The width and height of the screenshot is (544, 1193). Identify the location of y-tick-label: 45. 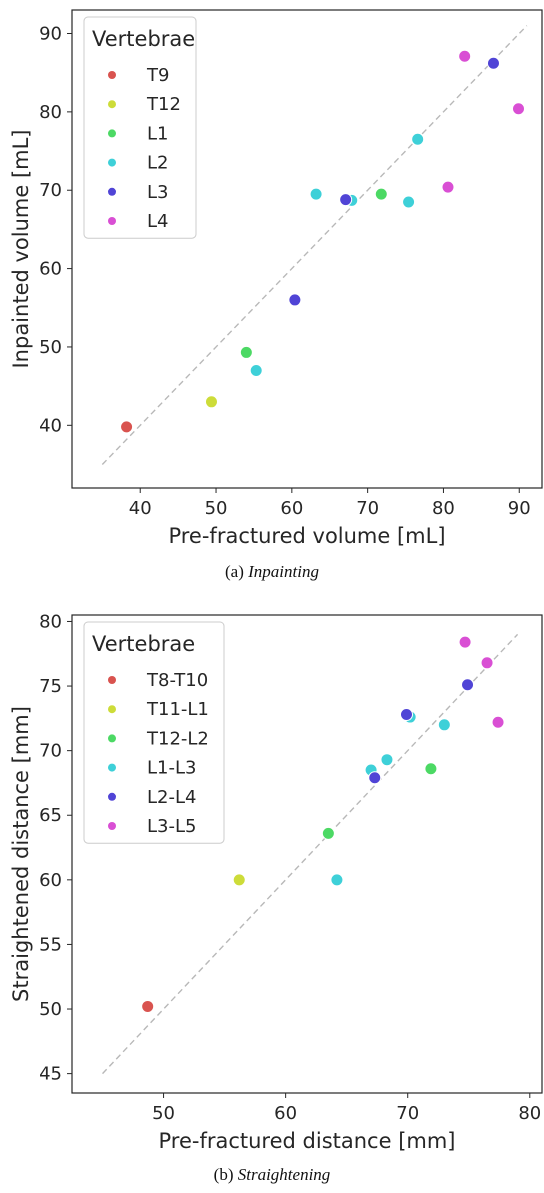
(50, 1074).